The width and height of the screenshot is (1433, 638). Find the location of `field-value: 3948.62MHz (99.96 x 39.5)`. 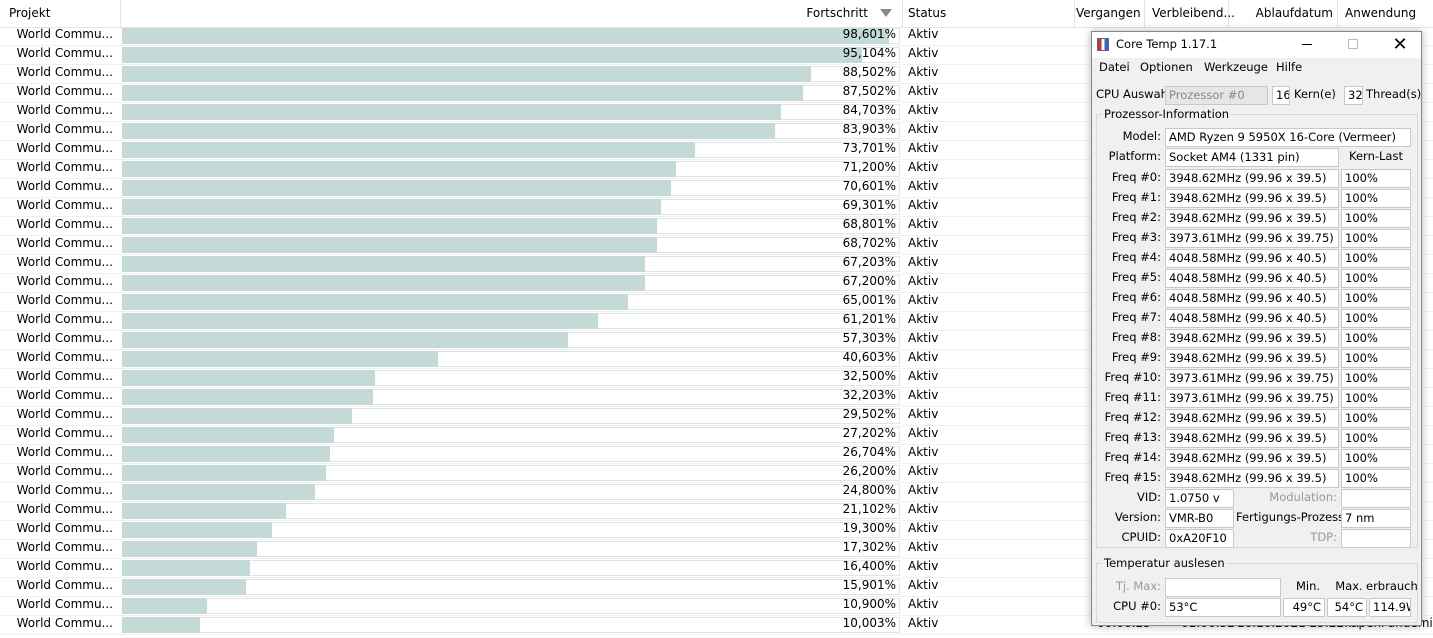

field-value: 3948.62MHz (99.96 x 39.5) is located at coordinates (1252, 478).